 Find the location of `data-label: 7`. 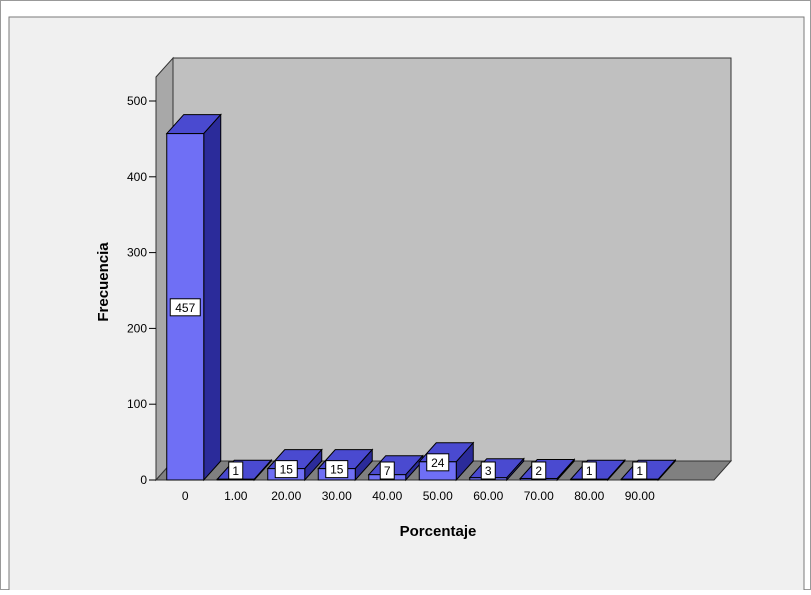

data-label: 7 is located at coordinates (387, 470).